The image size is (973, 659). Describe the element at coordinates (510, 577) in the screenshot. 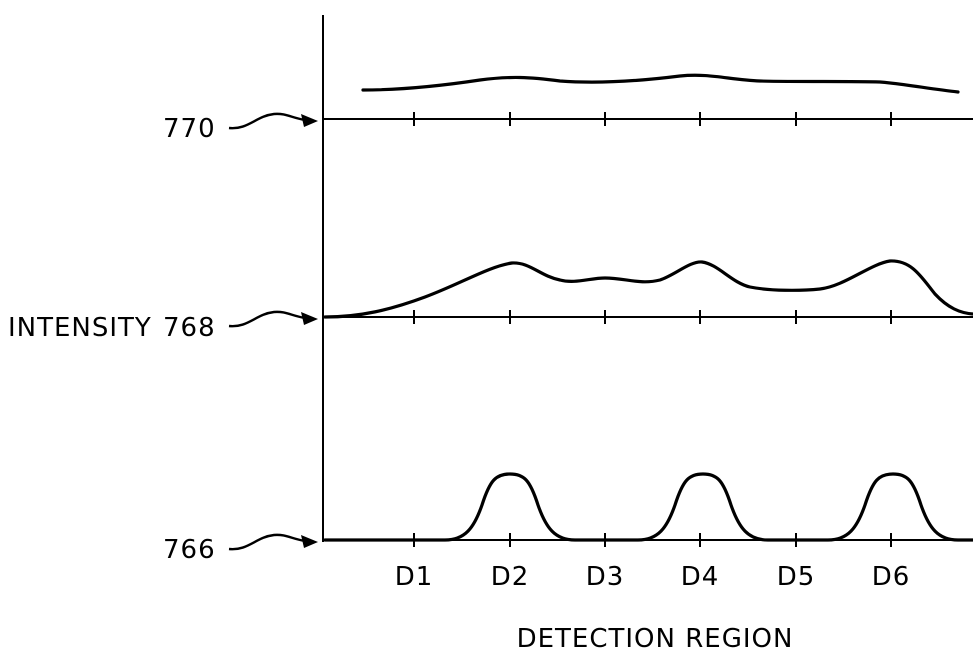

I see `x-tick-label-d2: D2` at that location.